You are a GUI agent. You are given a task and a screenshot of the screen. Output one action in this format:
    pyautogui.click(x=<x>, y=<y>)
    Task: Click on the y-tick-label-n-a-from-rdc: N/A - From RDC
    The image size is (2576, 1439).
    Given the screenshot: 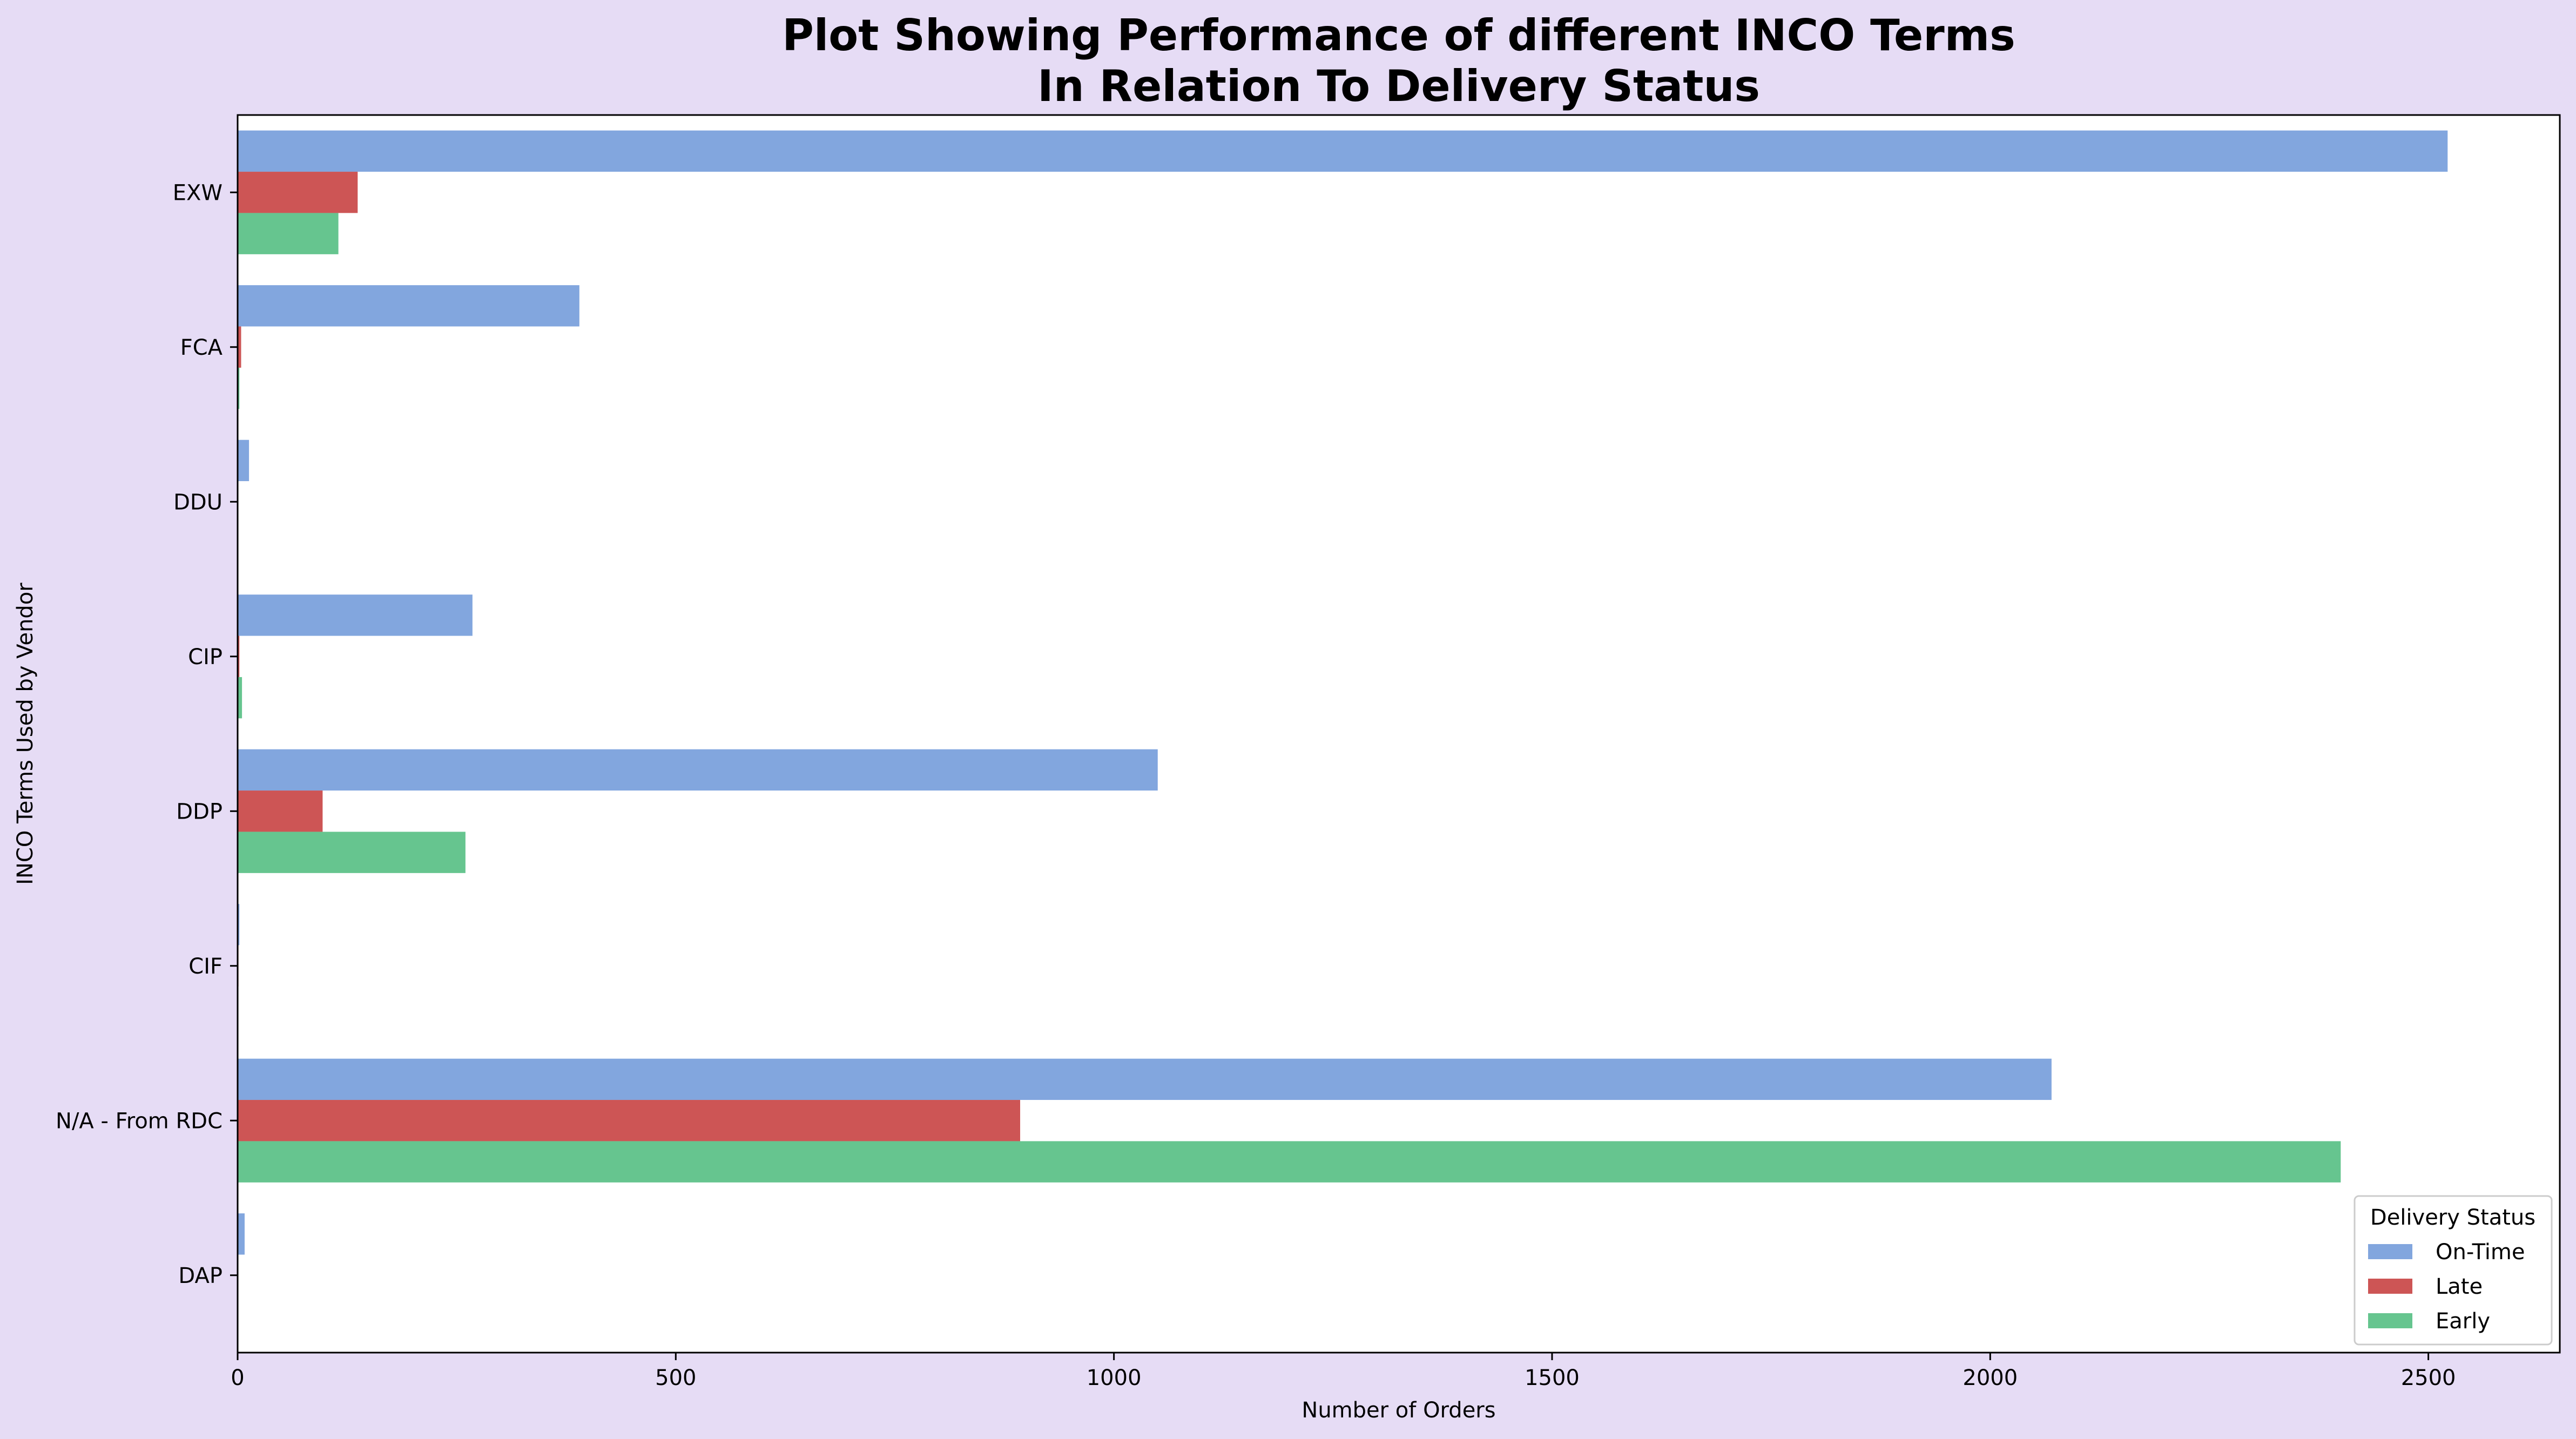 What is the action you would take?
    pyautogui.click(x=139, y=1121)
    